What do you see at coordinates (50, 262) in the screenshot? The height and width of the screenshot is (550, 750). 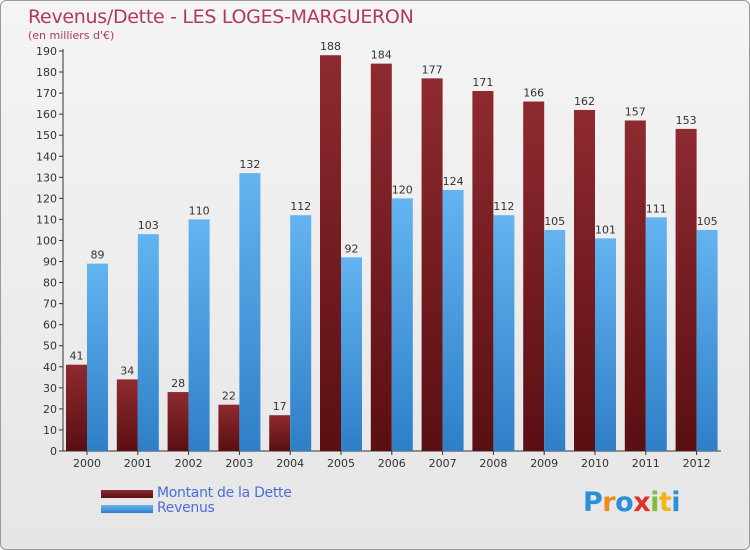 I see `y-tick-label: 90` at bounding box center [50, 262].